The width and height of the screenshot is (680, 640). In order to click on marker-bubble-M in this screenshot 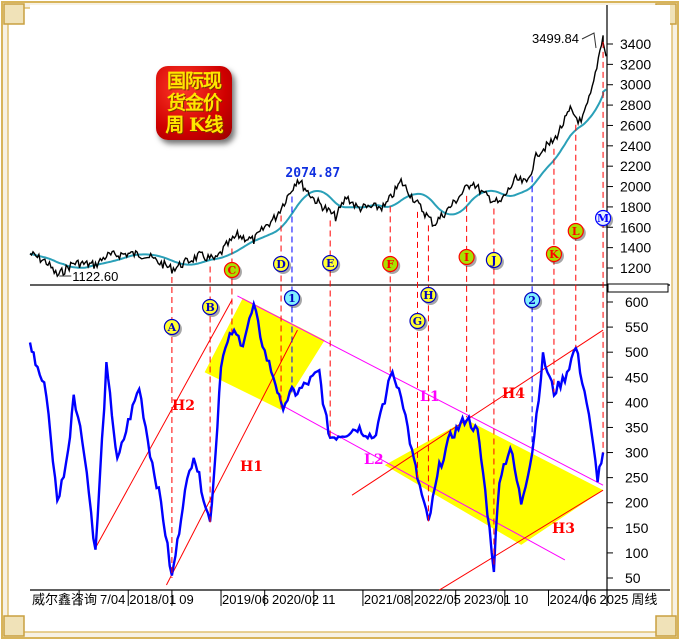, I will do `click(603, 218)`.